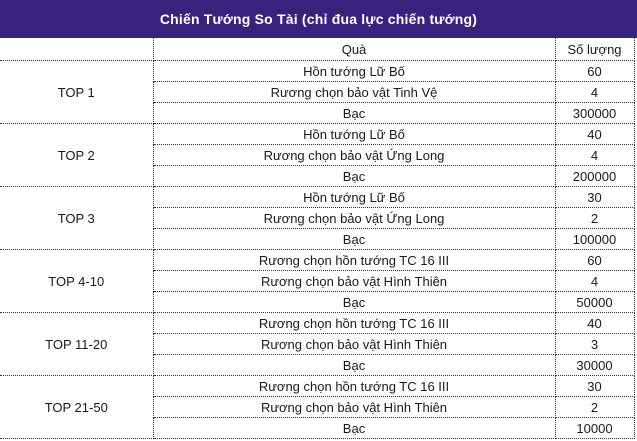 Image resolution: width=637 pixels, height=441 pixels. What do you see at coordinates (594, 365) in the screenshot?
I see `quantity-cell: 30000` at bounding box center [594, 365].